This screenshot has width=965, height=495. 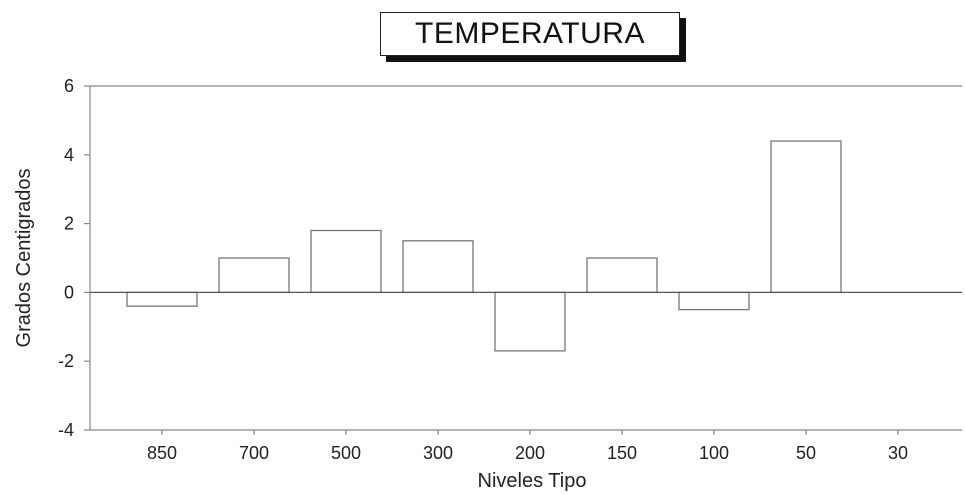 I want to click on y-tick-label: 2, so click(x=69, y=224).